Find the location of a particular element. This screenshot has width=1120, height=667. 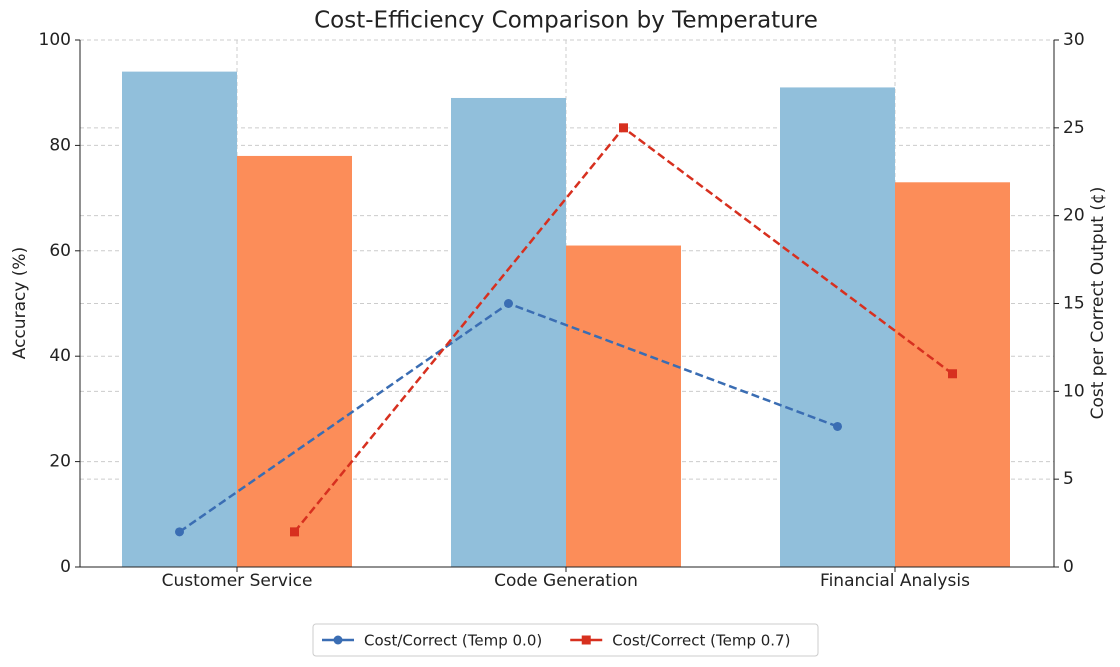

y-axis-label: Accuracy (%) is located at coordinates (20, 303).